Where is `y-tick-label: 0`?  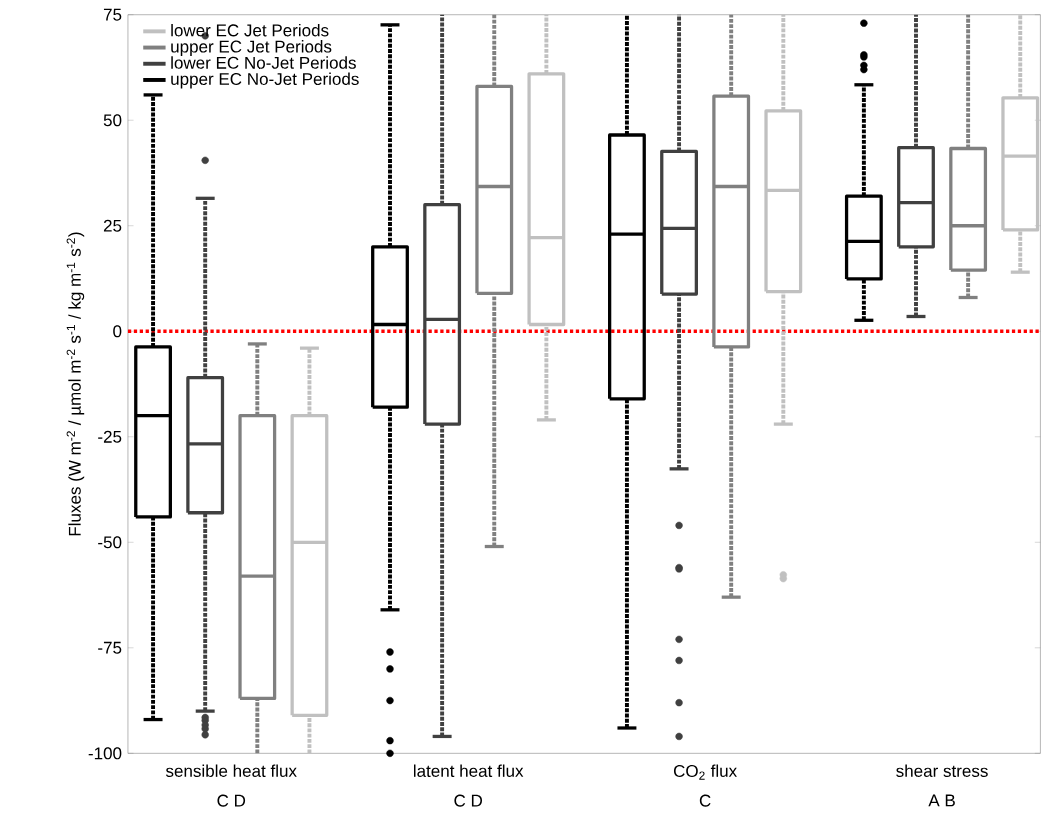 y-tick-label: 0 is located at coordinates (117, 331).